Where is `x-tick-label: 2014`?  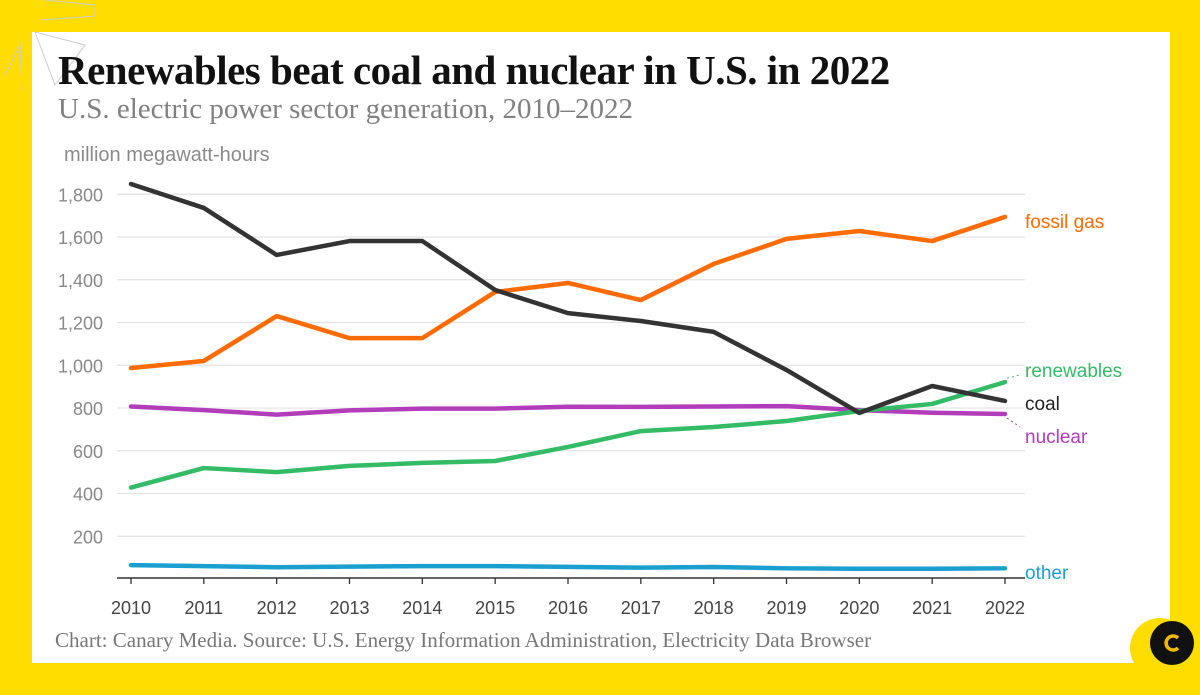 x-tick-label: 2014 is located at coordinates (422, 608).